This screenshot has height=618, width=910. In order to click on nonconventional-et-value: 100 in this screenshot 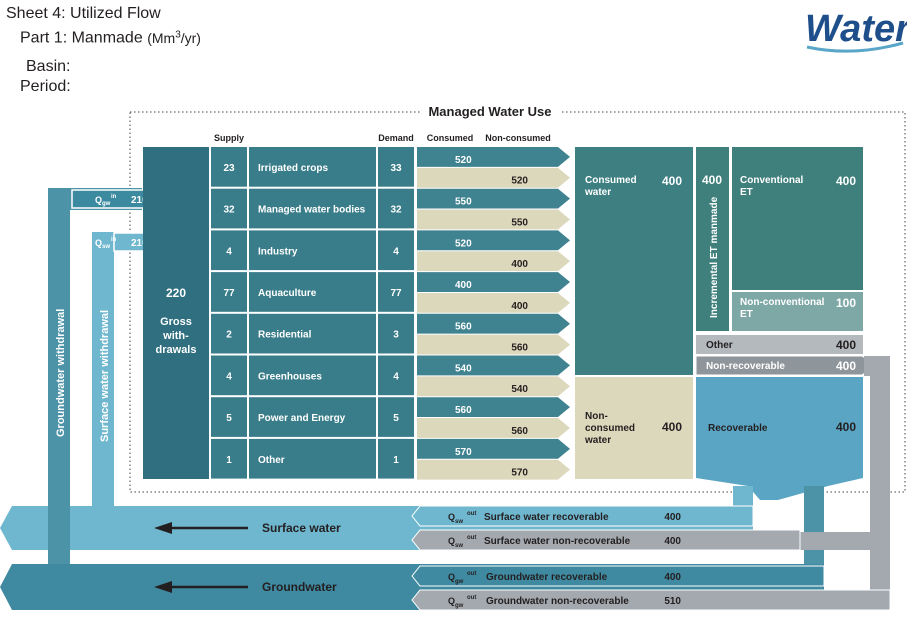, I will do `click(846, 303)`.